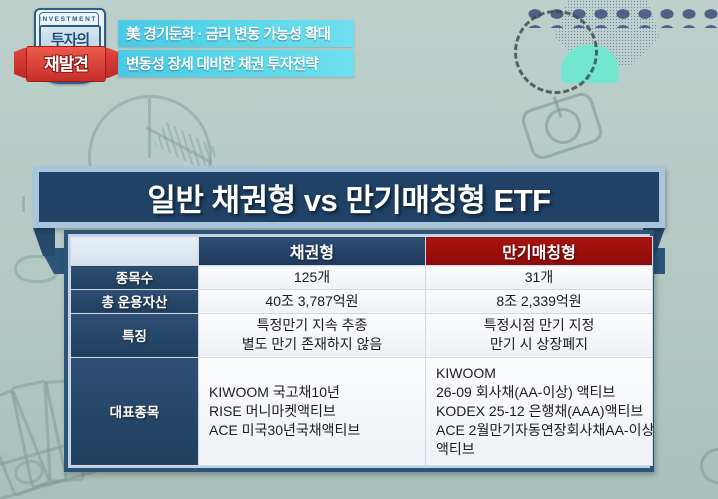 The image size is (718, 499). I want to click on table-row: 총 운용자산 40조 3,787억원 8조 2,339억원, so click(361, 301).